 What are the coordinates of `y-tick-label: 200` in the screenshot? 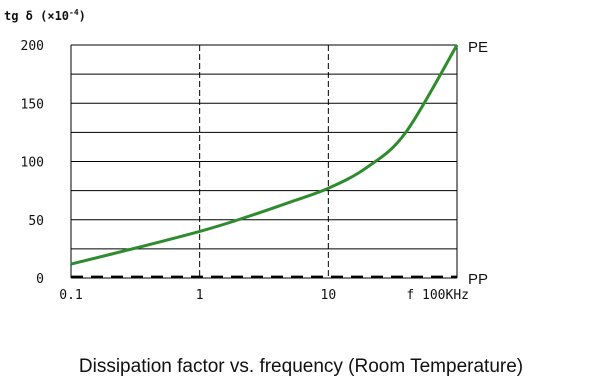 It's located at (32, 46).